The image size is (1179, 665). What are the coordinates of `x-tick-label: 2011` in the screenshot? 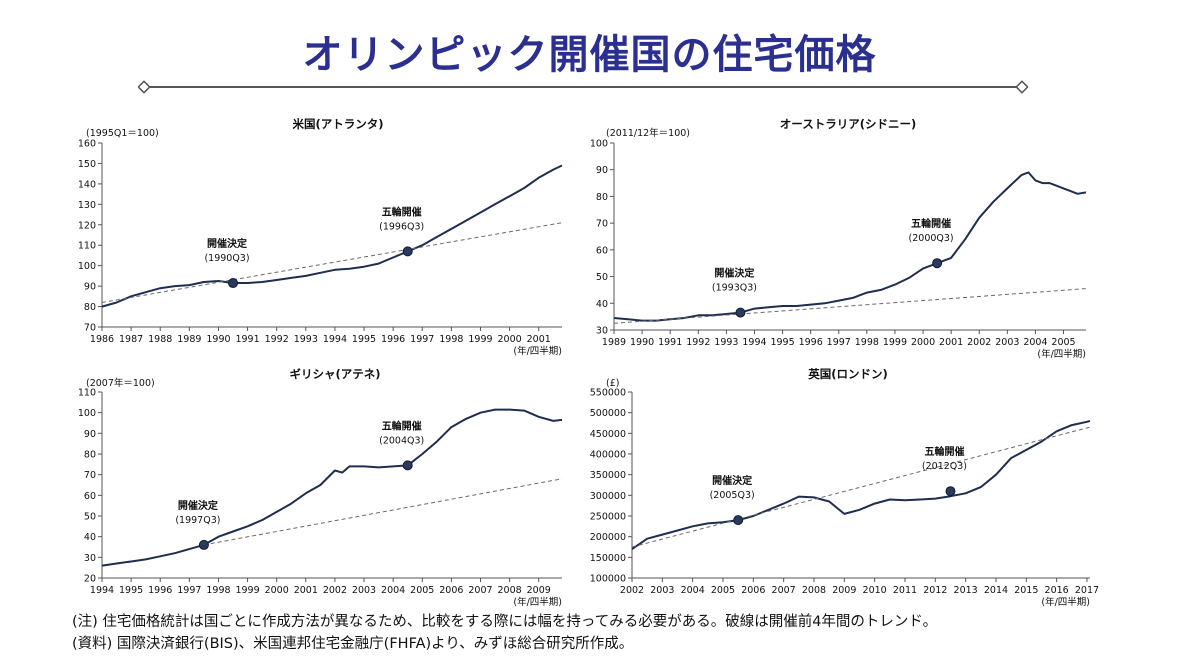 It's located at (905, 590).